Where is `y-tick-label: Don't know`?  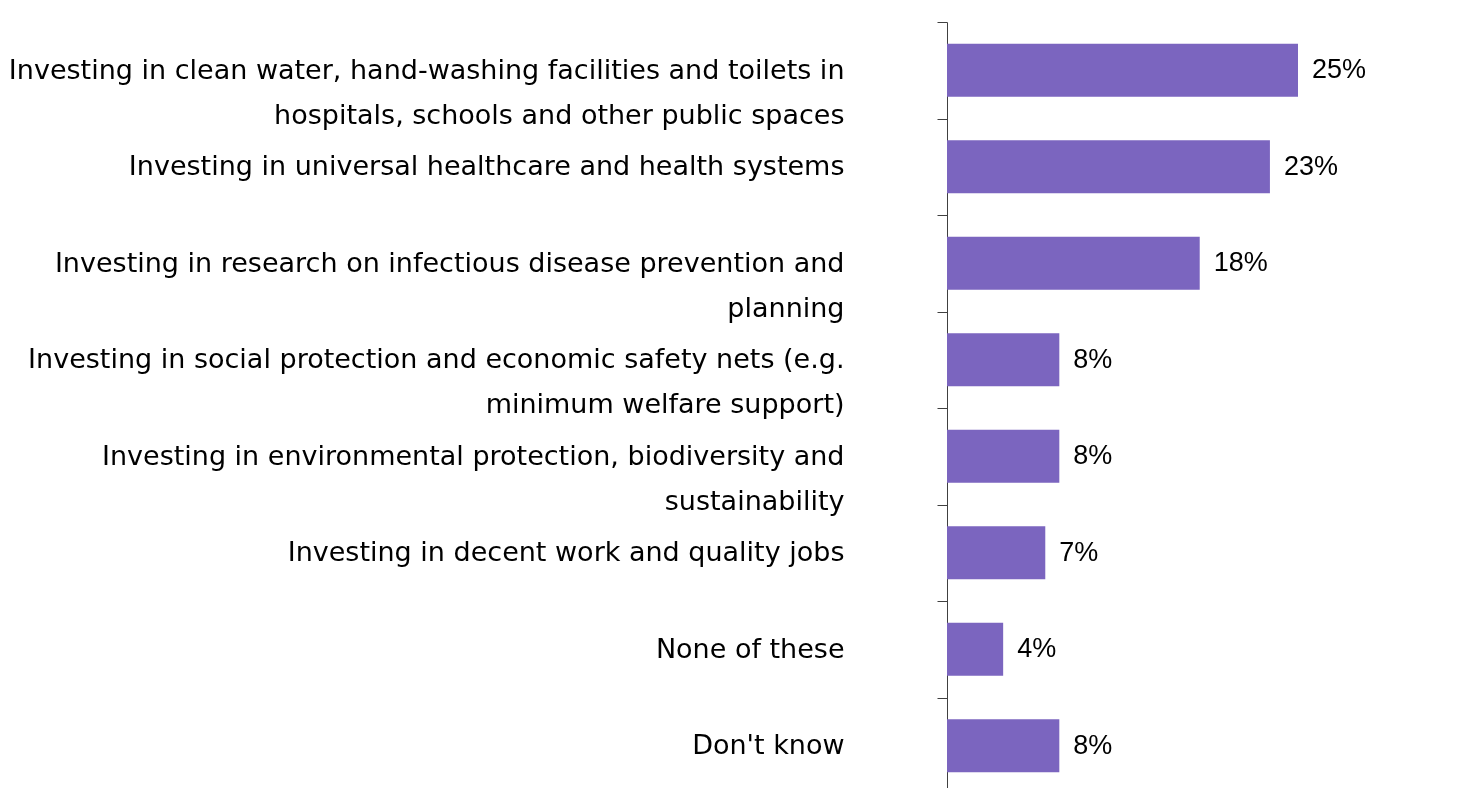 y-tick-label: Don't know is located at coordinates (768, 745).